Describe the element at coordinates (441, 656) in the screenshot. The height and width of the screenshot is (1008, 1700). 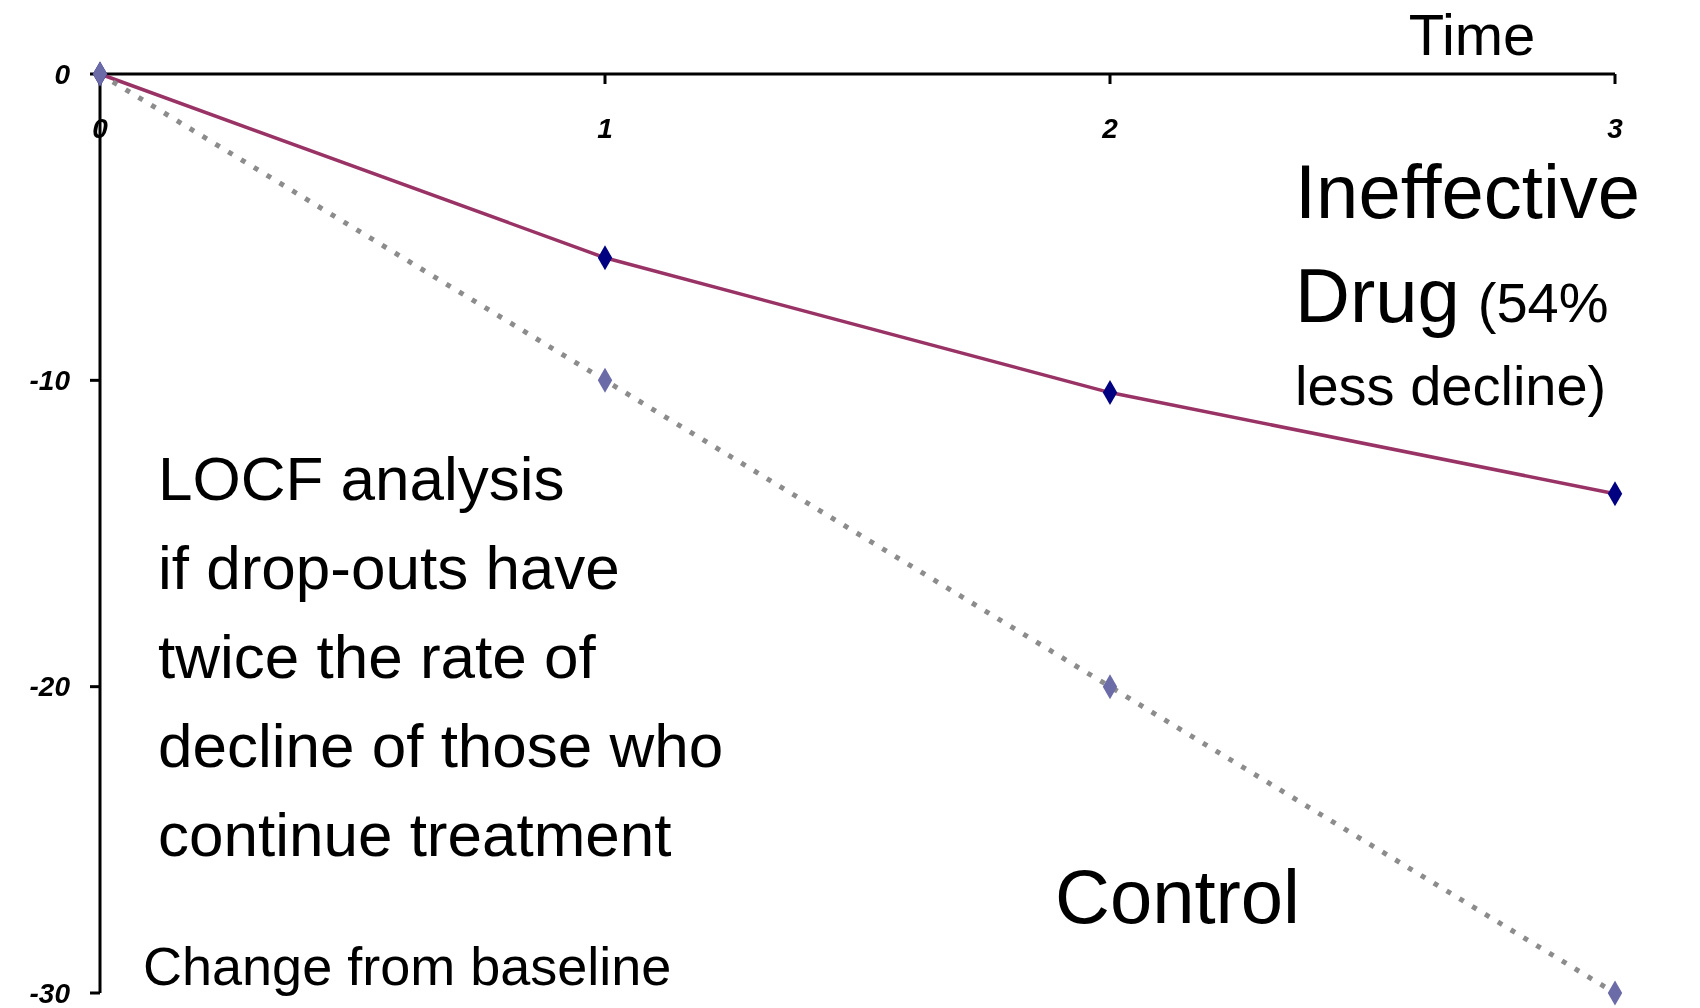
I see `annotation: LOCF analysis if drop-outs have twice the rate of decline of those who continue treatment` at that location.